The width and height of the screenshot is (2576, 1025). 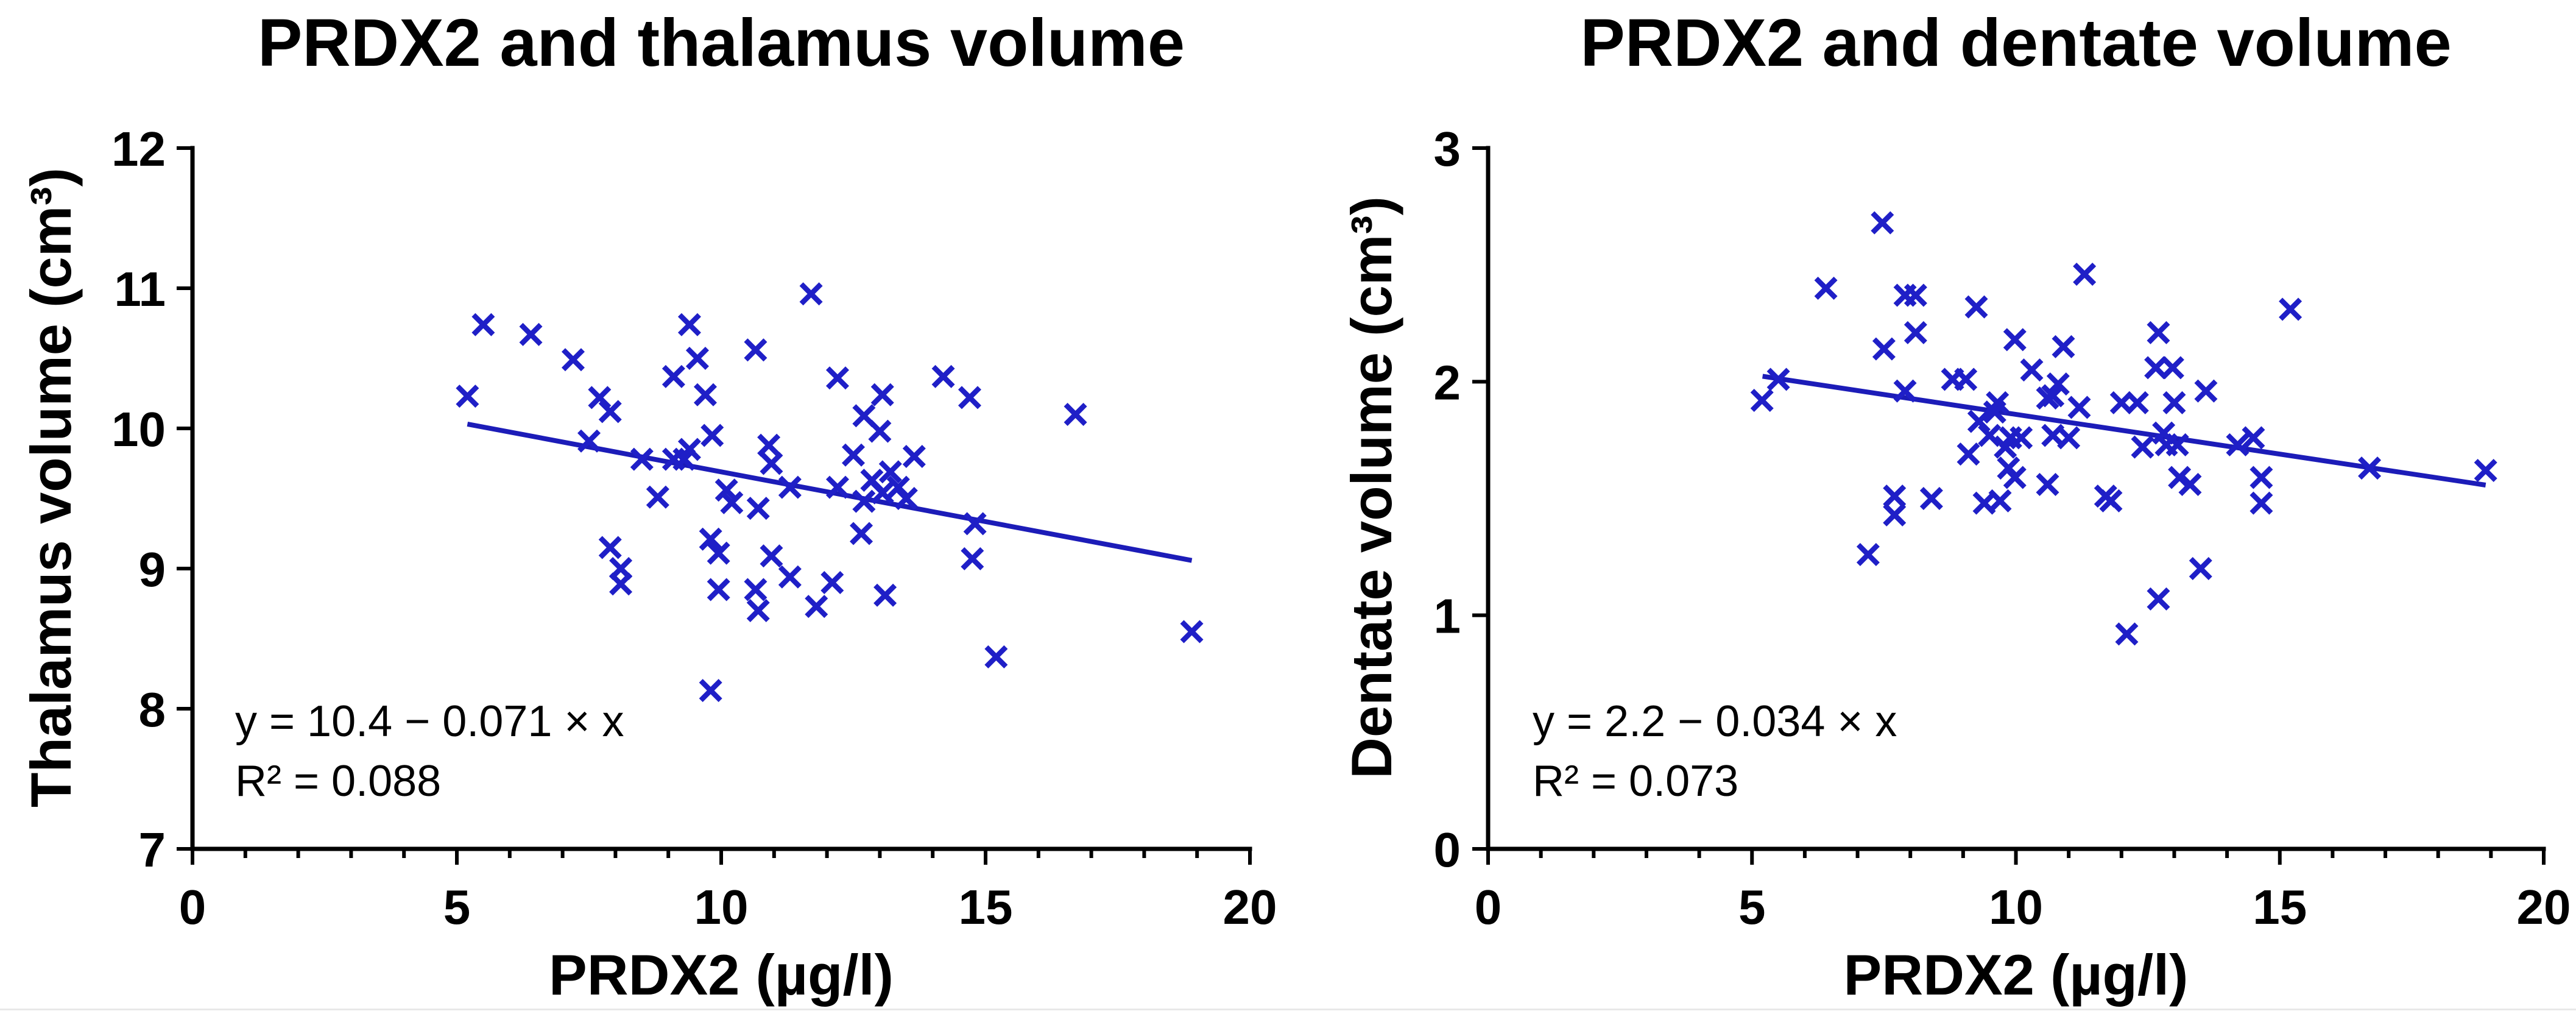 What do you see at coordinates (51, 487) in the screenshot?
I see `y-axis-label: Thalamus volume (cm³)` at bounding box center [51, 487].